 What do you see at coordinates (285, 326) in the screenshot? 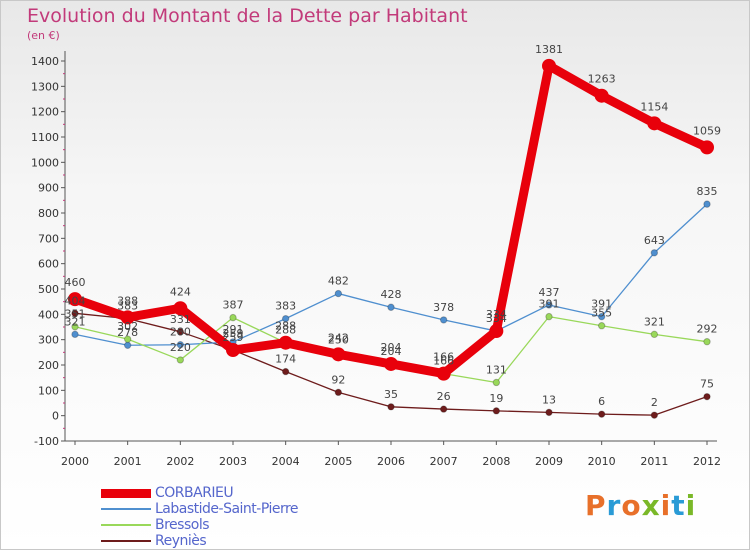
I see `data-label: 288` at bounding box center [285, 326].